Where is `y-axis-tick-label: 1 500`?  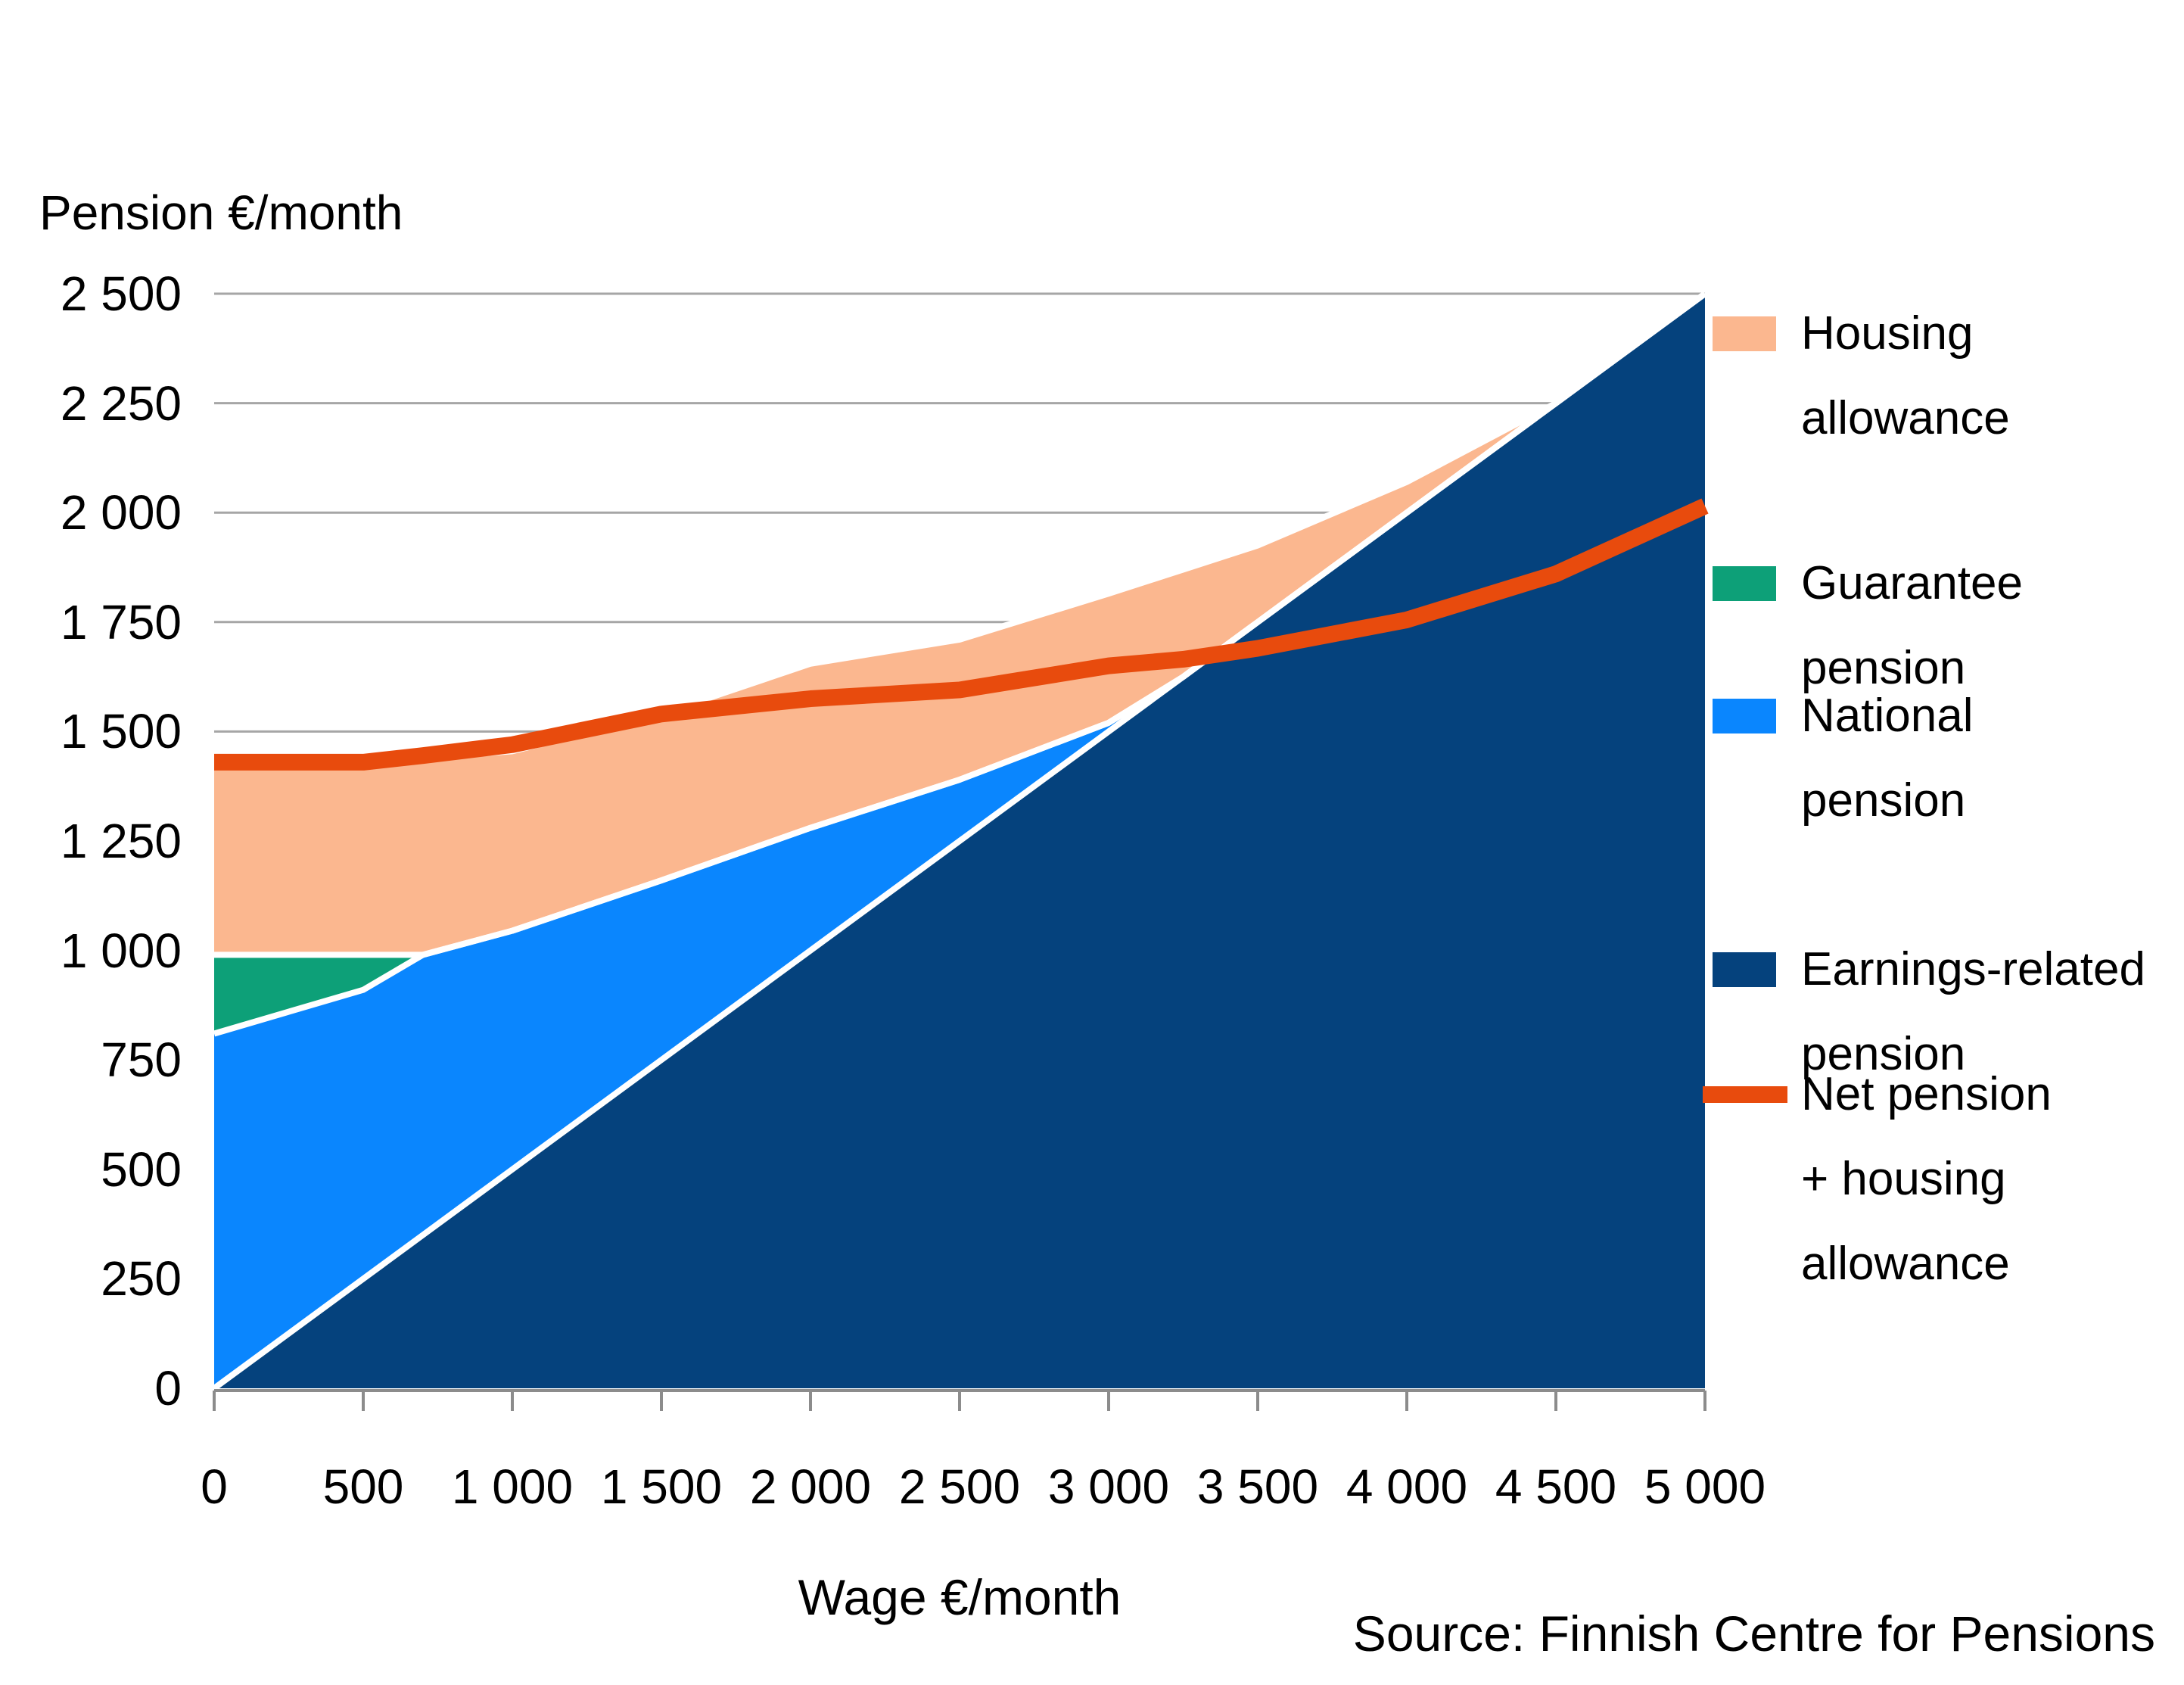
y-axis-tick-label: 1 500 is located at coordinates (121, 731).